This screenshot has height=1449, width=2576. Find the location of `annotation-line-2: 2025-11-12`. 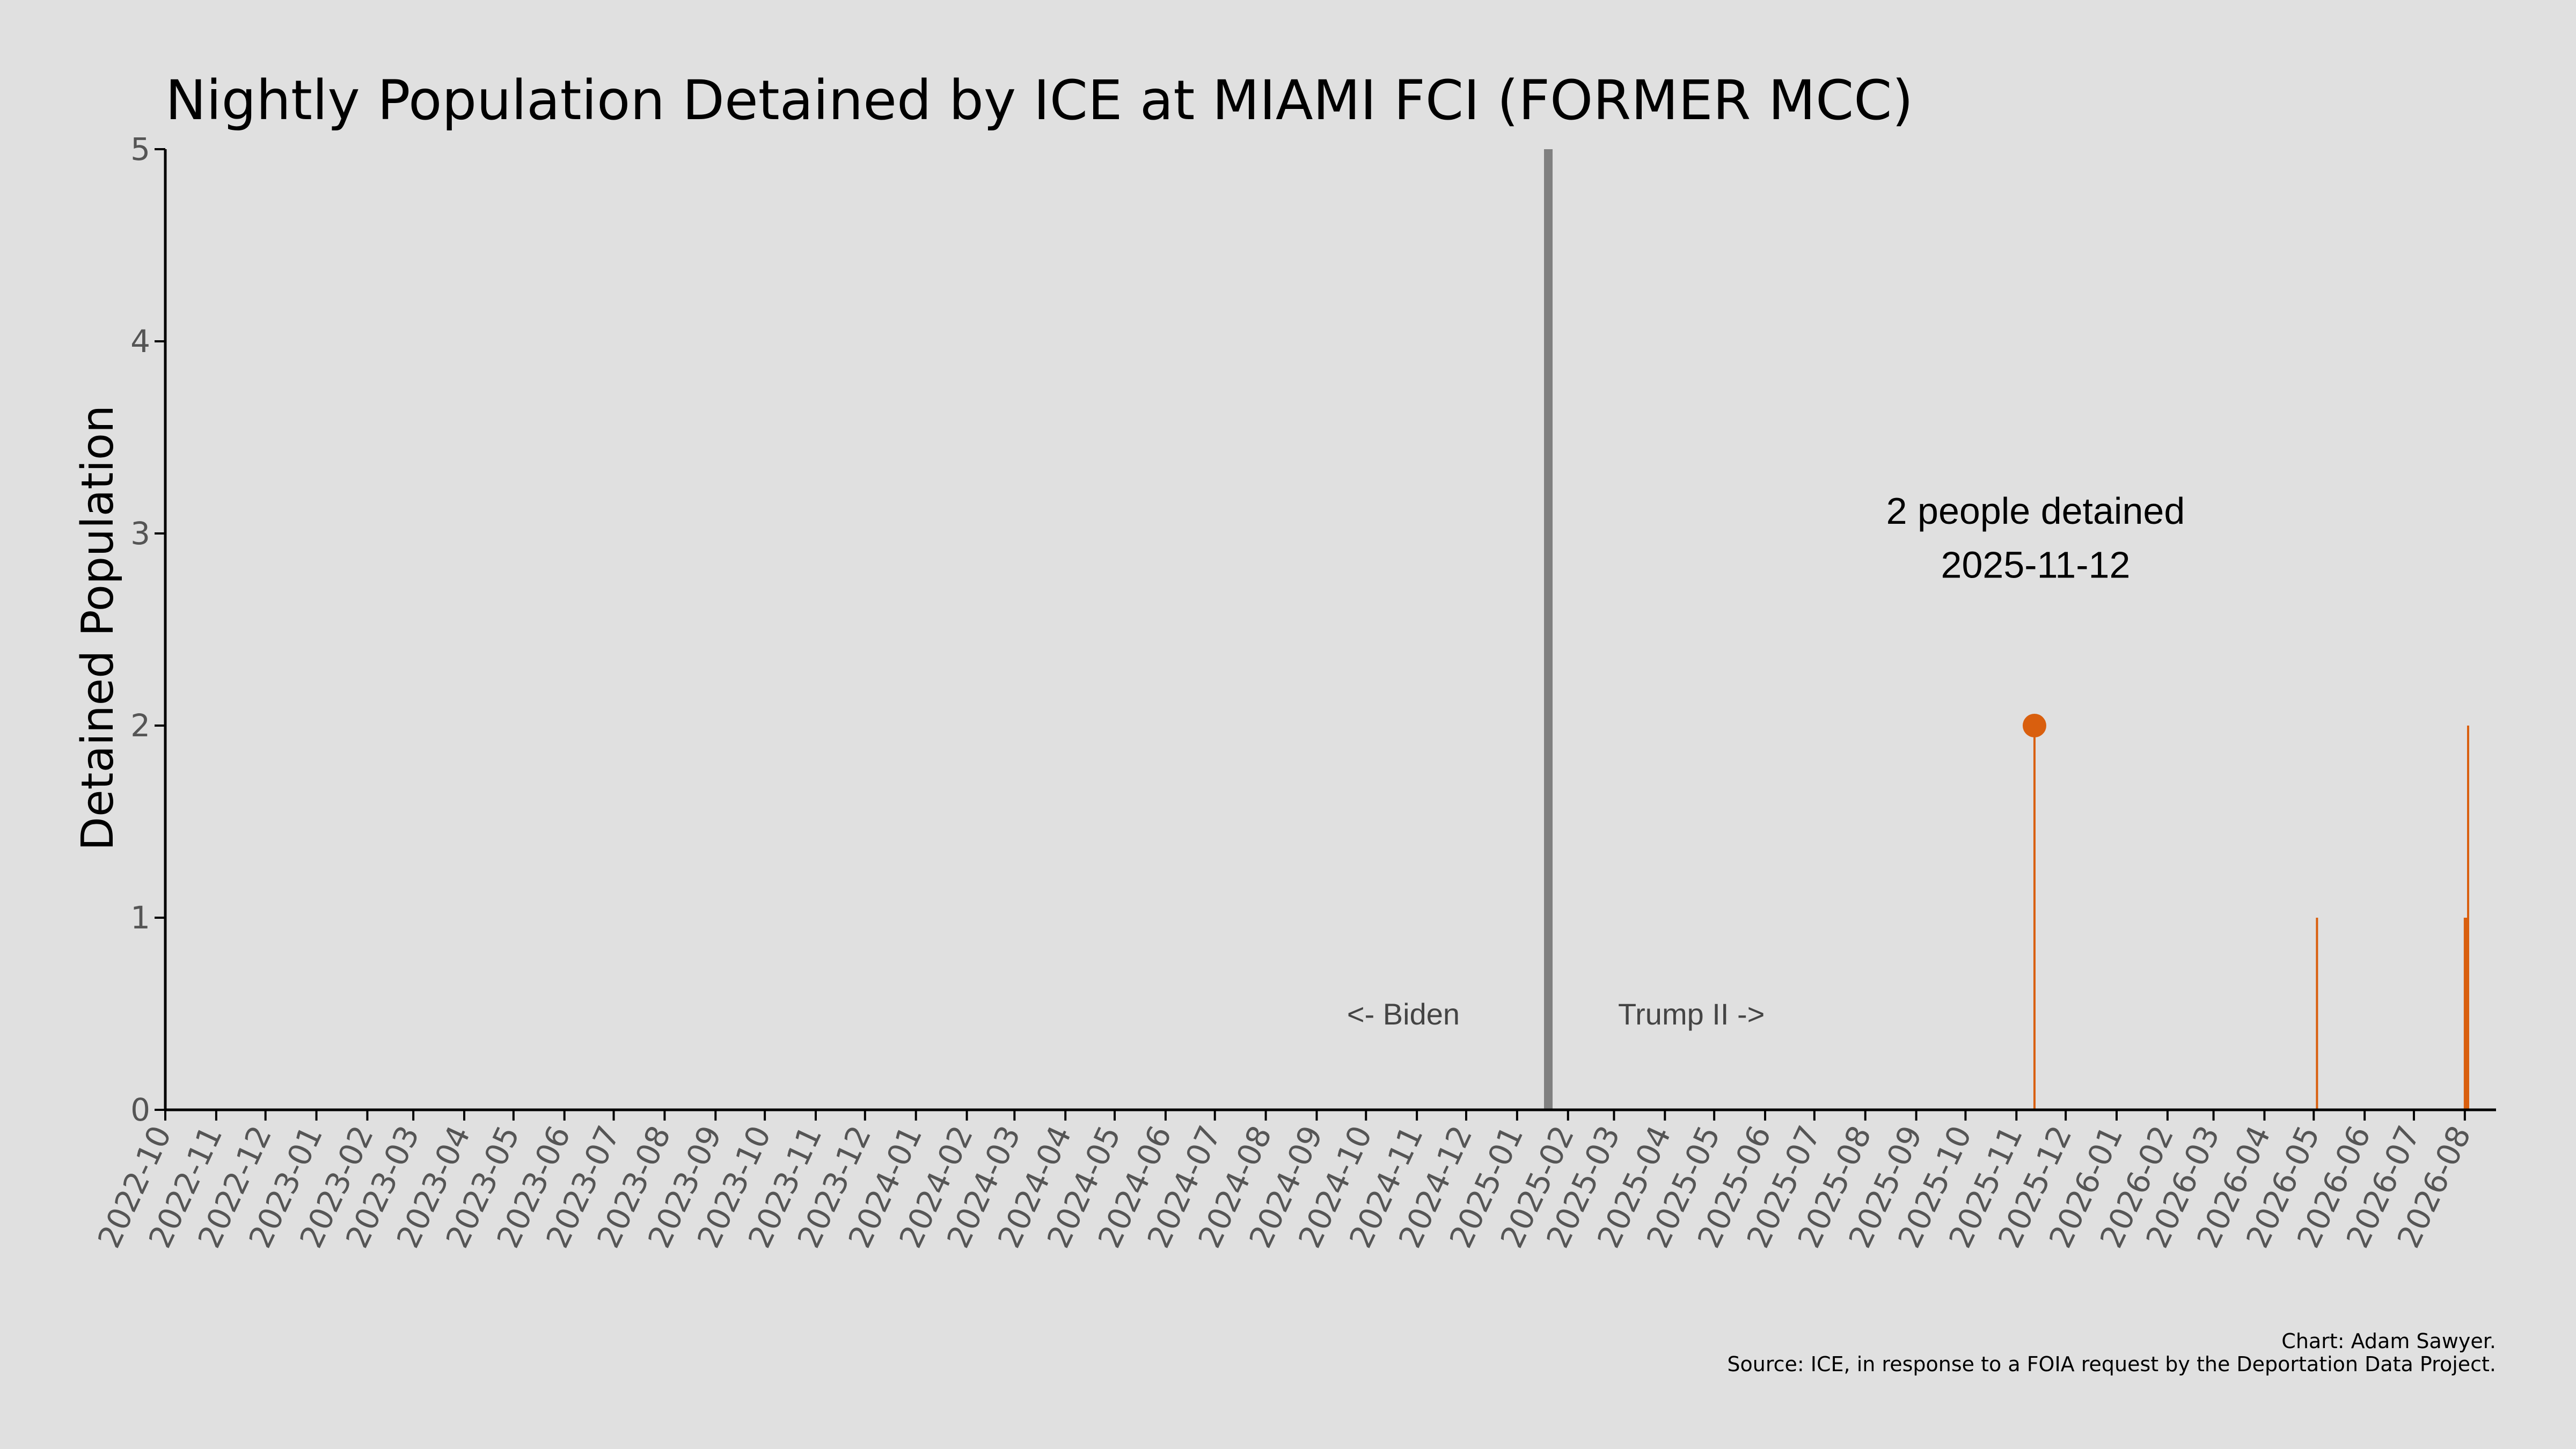

annotation-line-2: 2025-11-12 is located at coordinates (2036, 565).